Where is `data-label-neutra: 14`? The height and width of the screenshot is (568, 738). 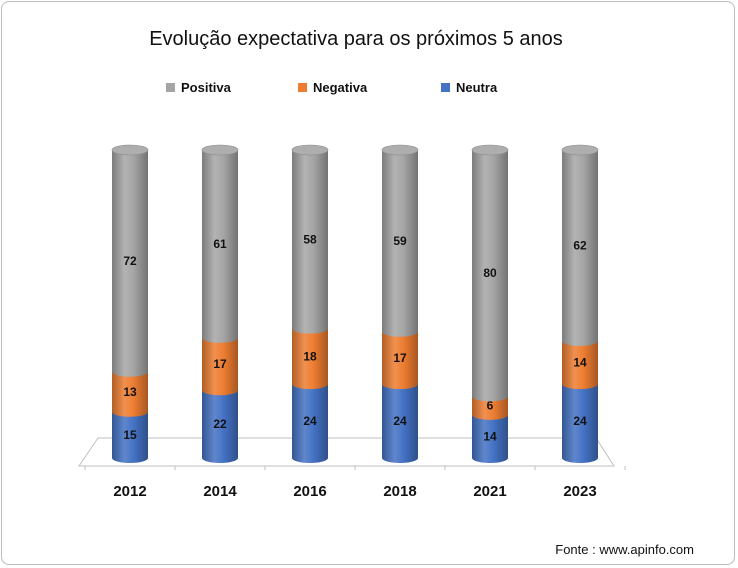 data-label-neutra: 14 is located at coordinates (490, 436).